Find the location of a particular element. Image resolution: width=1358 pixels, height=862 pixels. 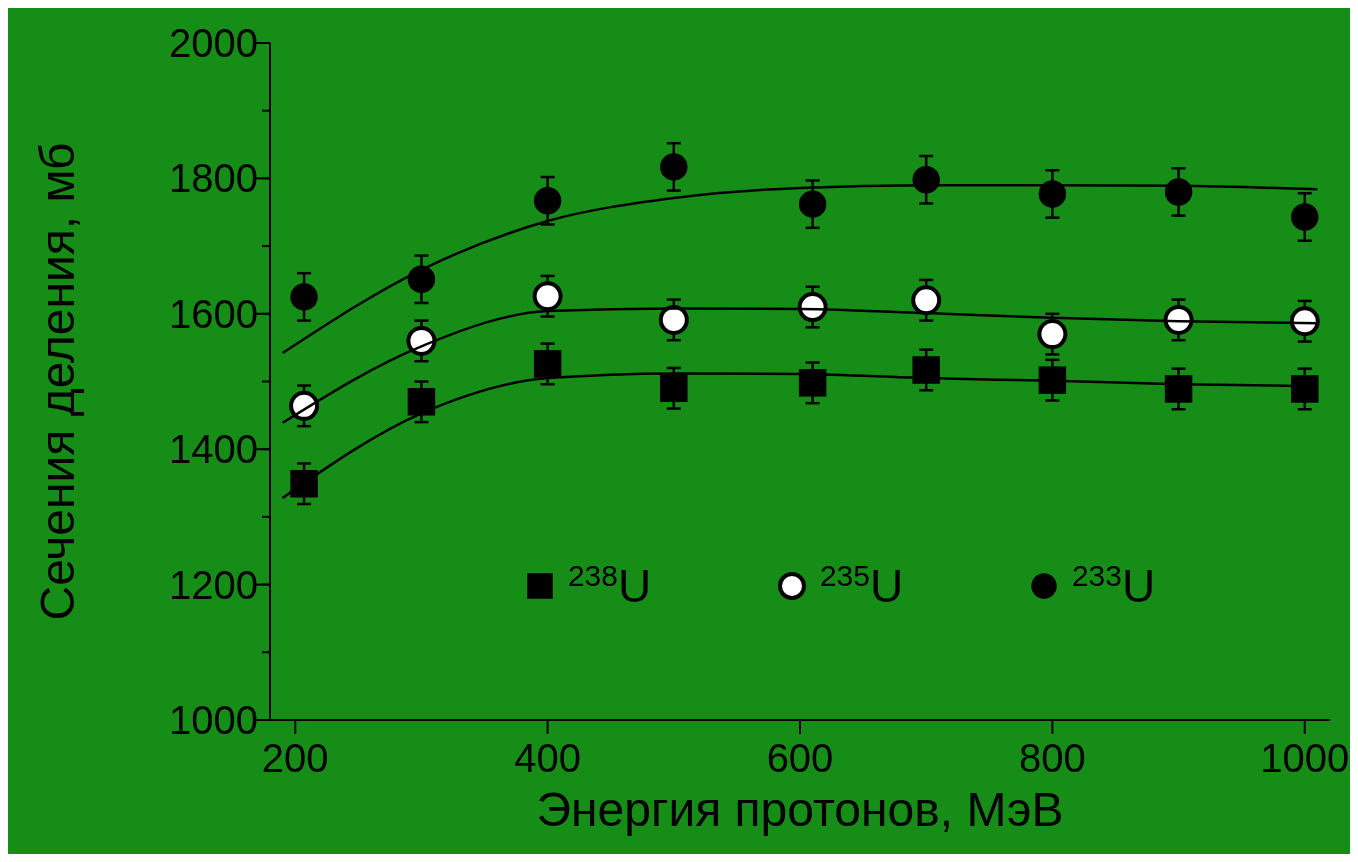

y-tick-label: 1400 is located at coordinates (213, 449).